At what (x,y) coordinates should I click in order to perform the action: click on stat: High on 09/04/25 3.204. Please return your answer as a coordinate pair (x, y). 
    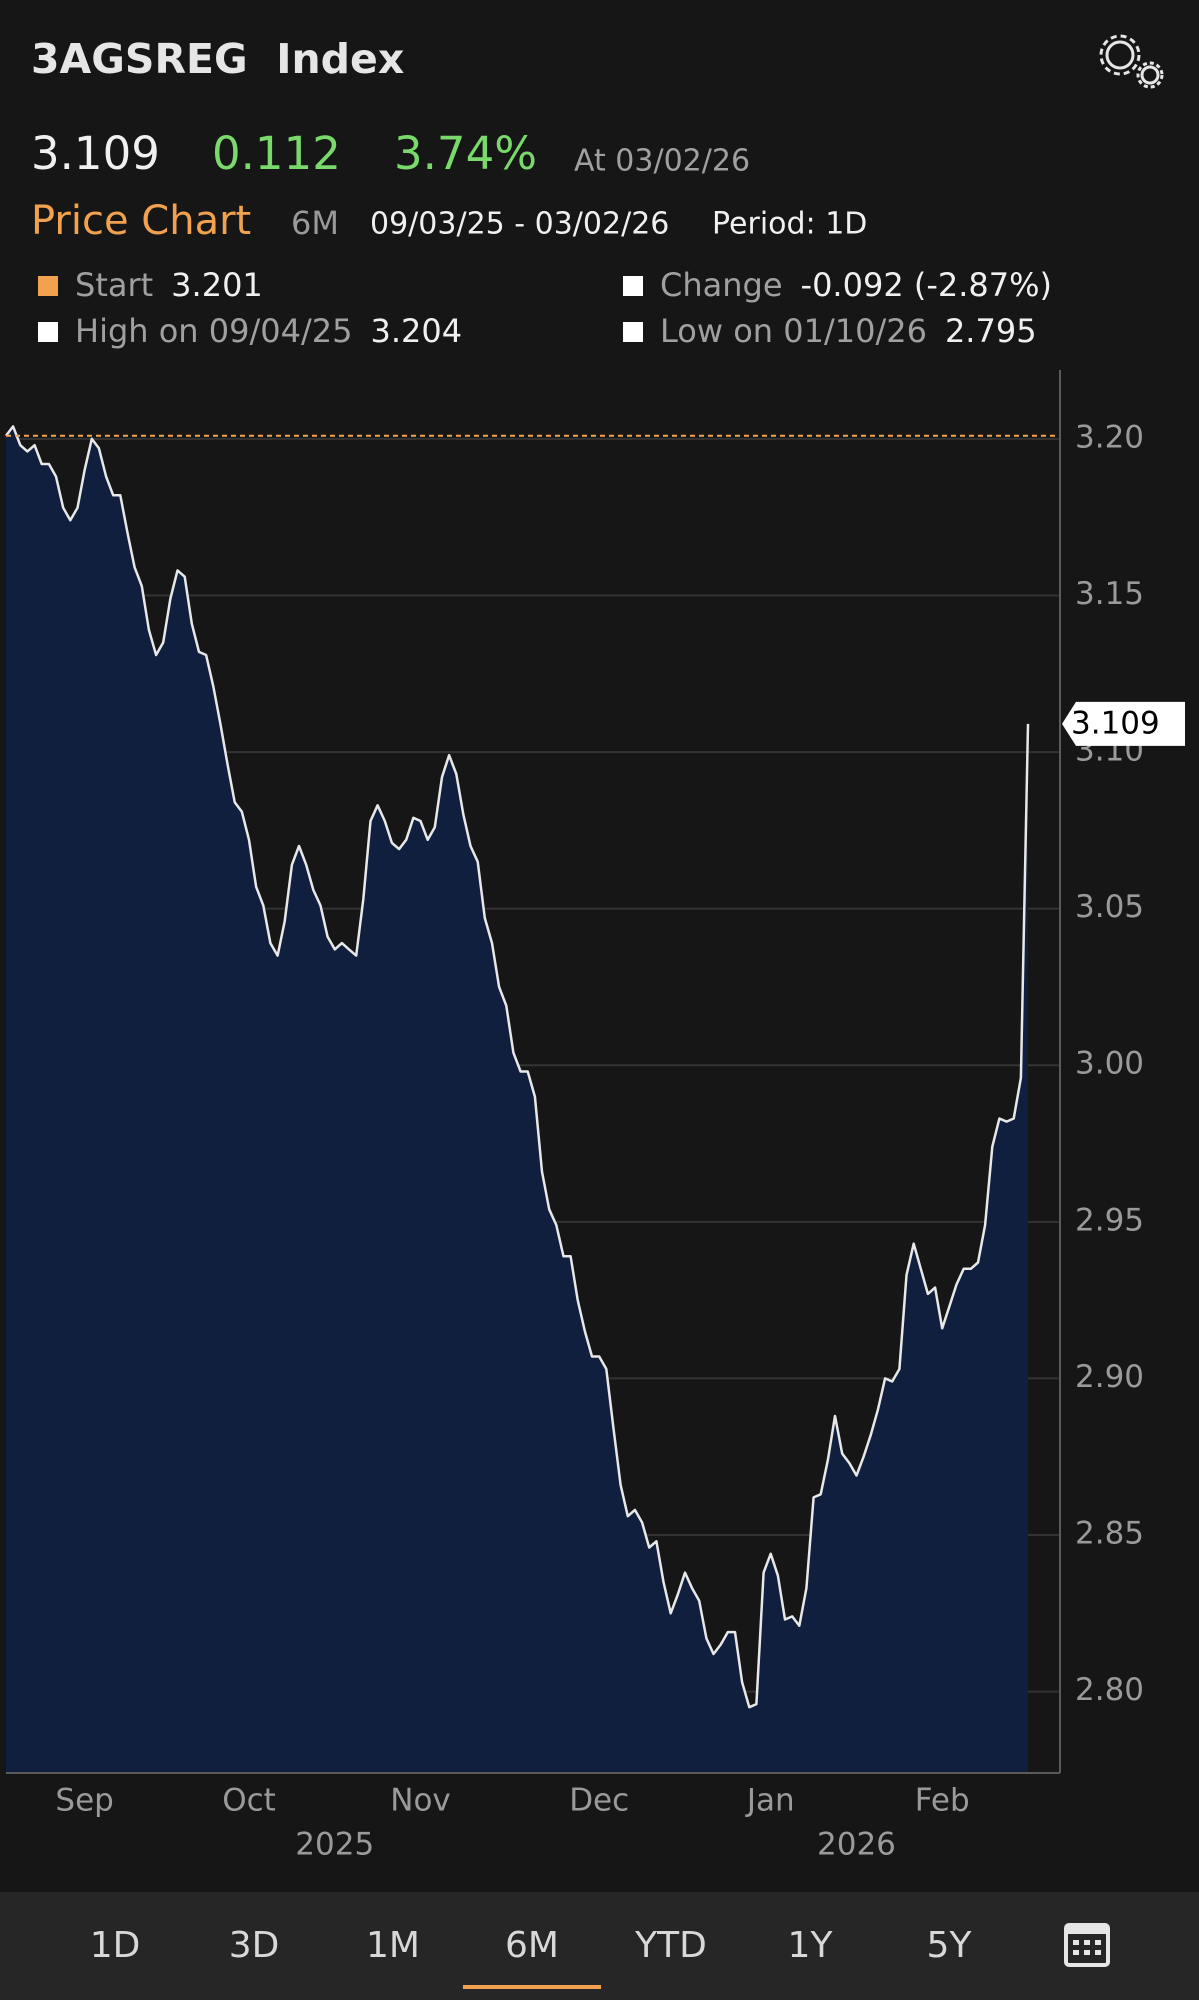
    Looking at the image, I should click on (268, 331).